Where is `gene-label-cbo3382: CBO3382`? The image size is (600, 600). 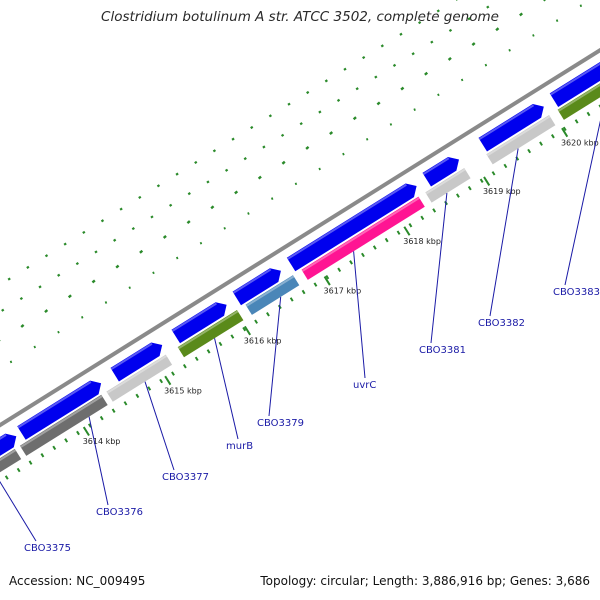
gene-label-cbo3382: CBO3382 is located at coordinates (501, 323).